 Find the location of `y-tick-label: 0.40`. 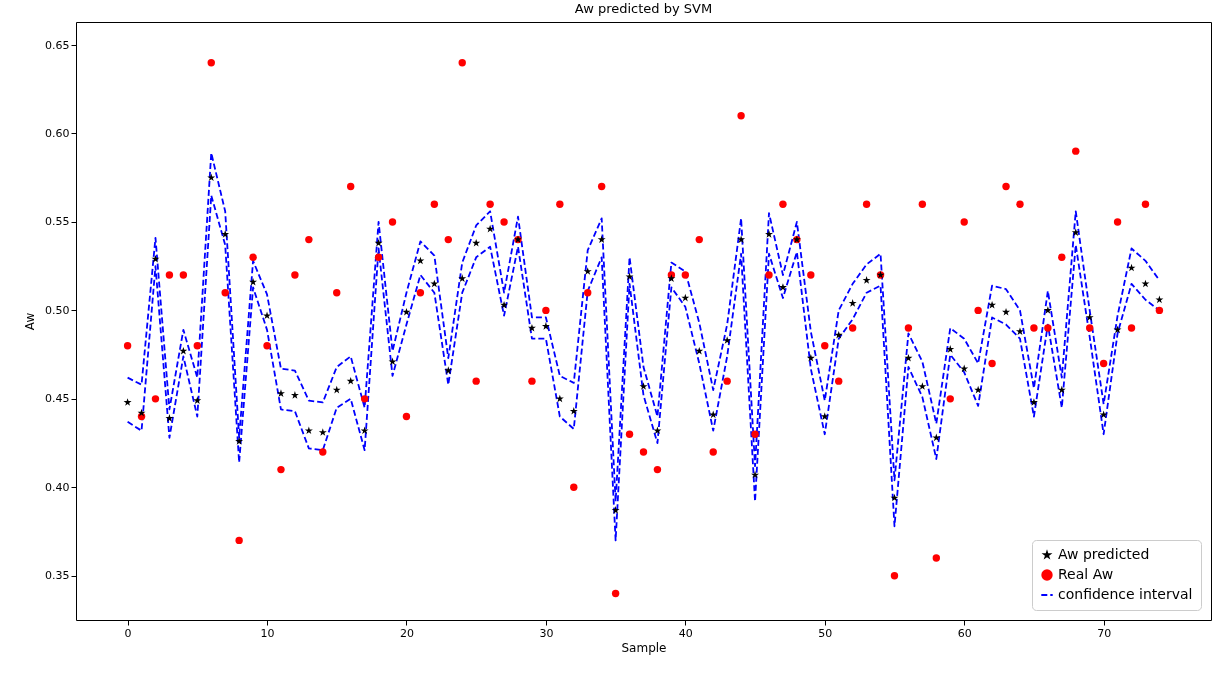

y-tick-label: 0.40 is located at coordinates (57, 487).